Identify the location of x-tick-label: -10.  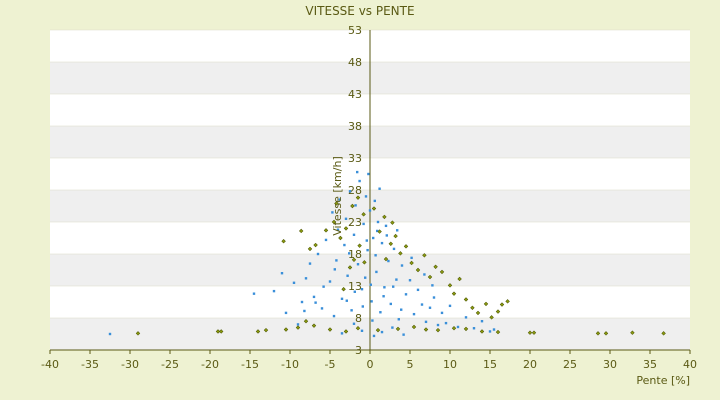
(290, 364).